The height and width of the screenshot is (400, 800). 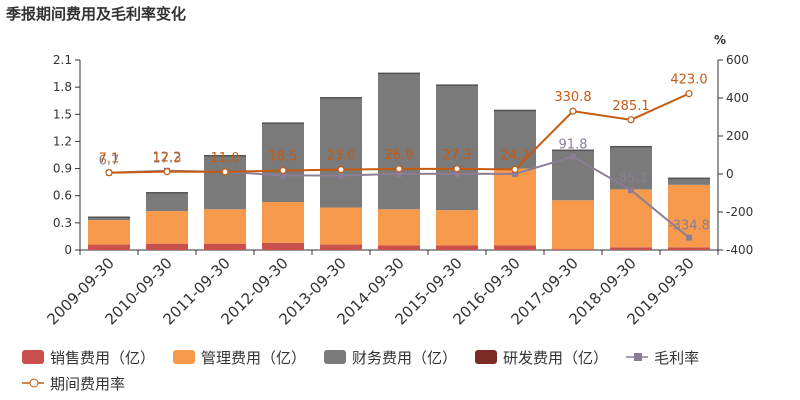 I want to click on y-right-tick-label: -400, so click(x=739, y=250).